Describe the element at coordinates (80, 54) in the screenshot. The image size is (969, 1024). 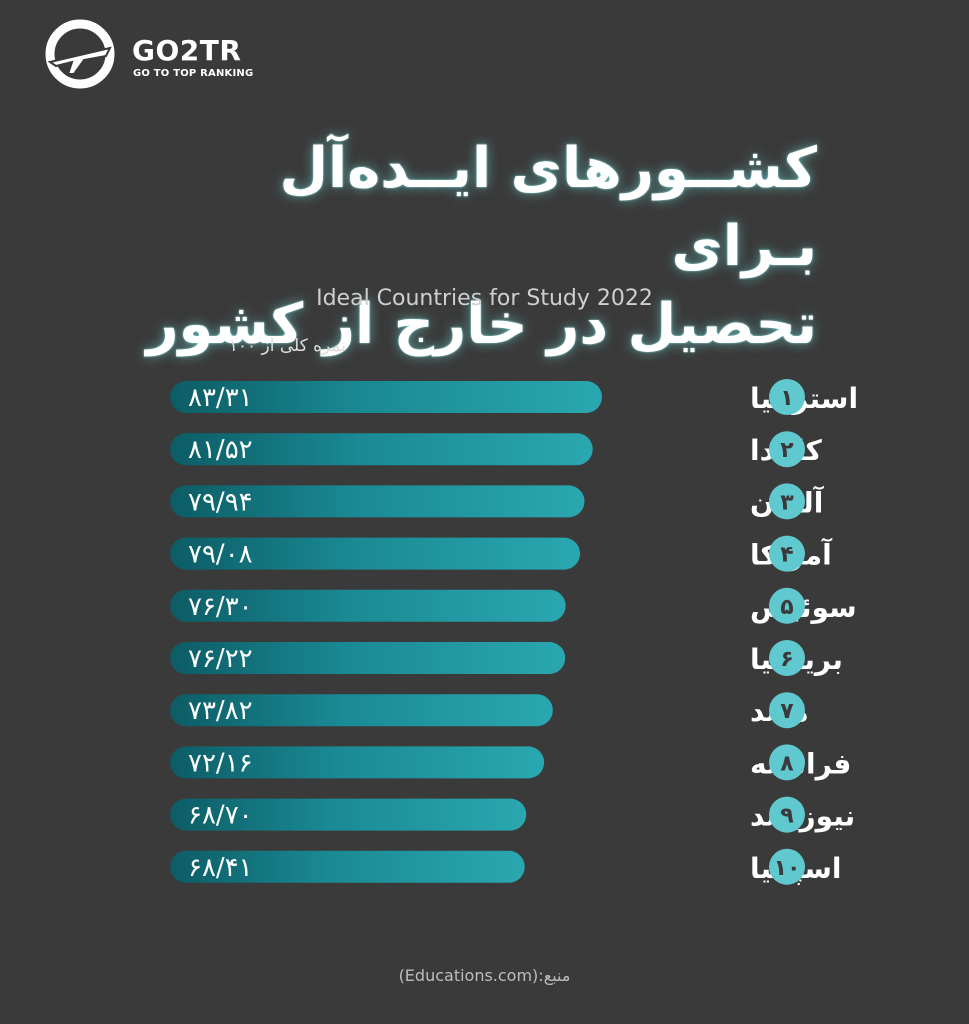
I see `airplane-globe-icon` at that location.